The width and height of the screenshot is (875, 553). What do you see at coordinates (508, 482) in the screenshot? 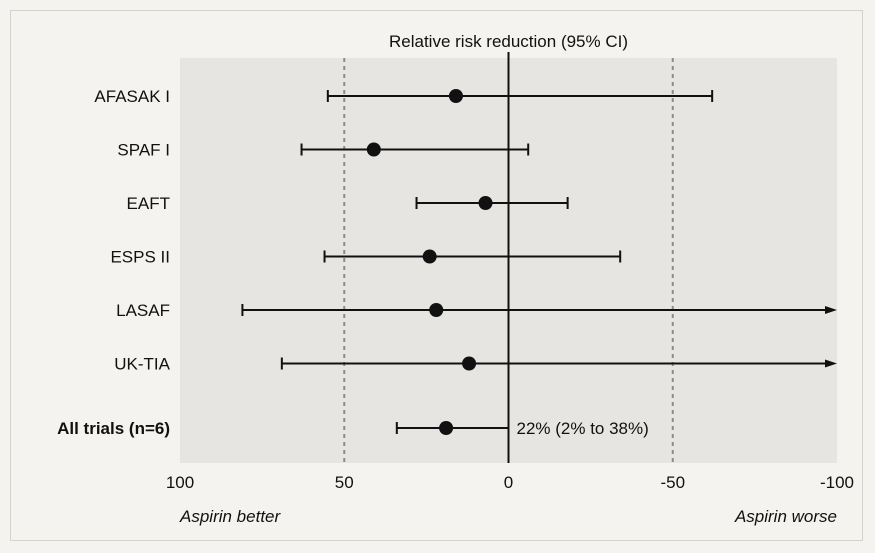
I see `x-tick-label: 0` at bounding box center [508, 482].